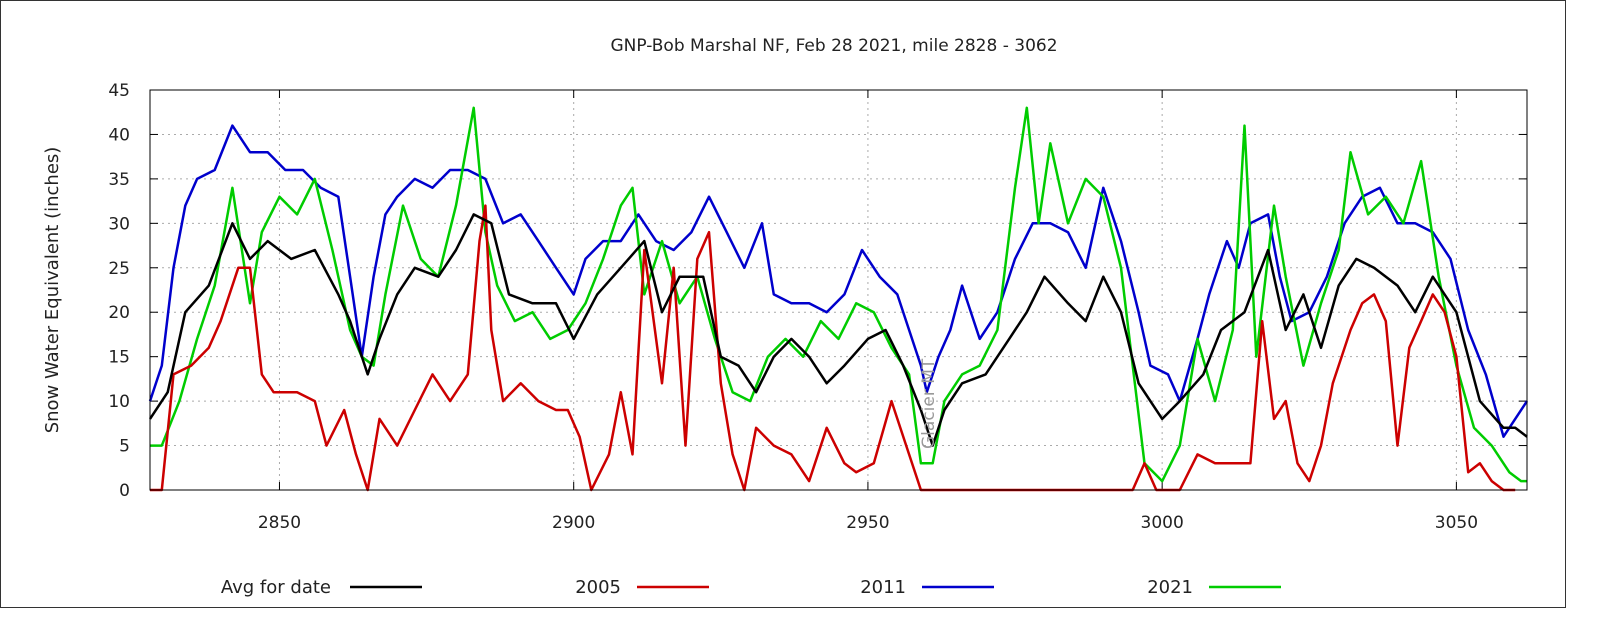 This screenshot has width=1600, height=623. Describe the element at coordinates (119, 91) in the screenshot. I see `y-tick-label: 45` at that location.